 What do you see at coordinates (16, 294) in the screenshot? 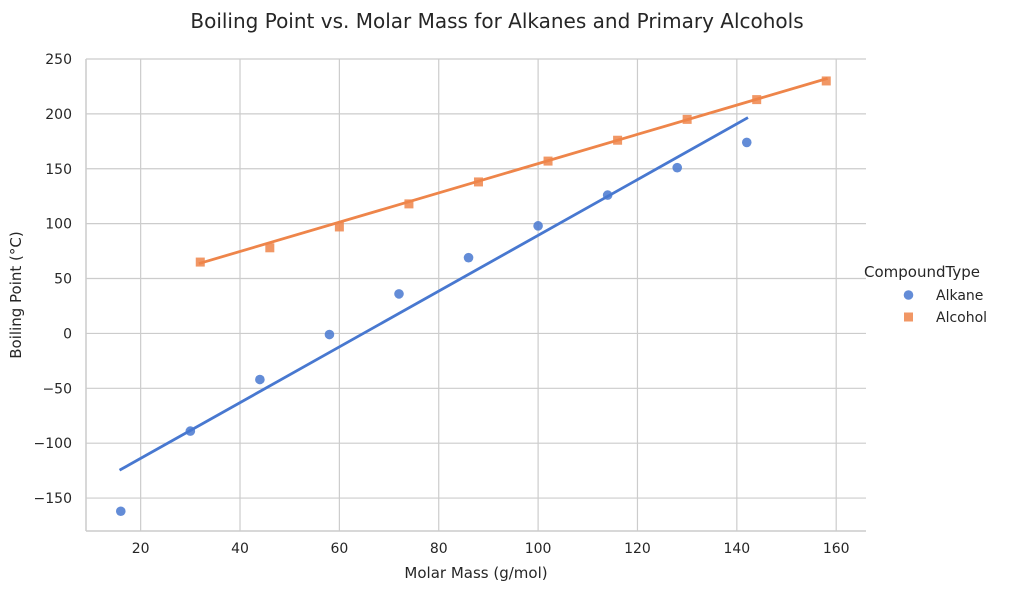
I see `y-axis-label: Boiling Point (°C)` at bounding box center [16, 294].